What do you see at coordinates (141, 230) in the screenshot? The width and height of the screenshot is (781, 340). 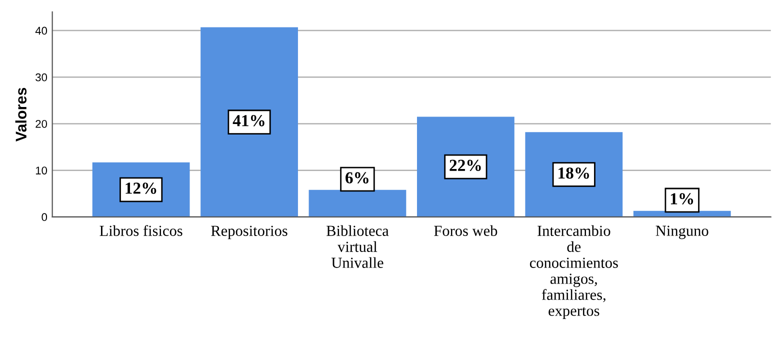 I see `x-tick-label: Libros fisicos` at bounding box center [141, 230].